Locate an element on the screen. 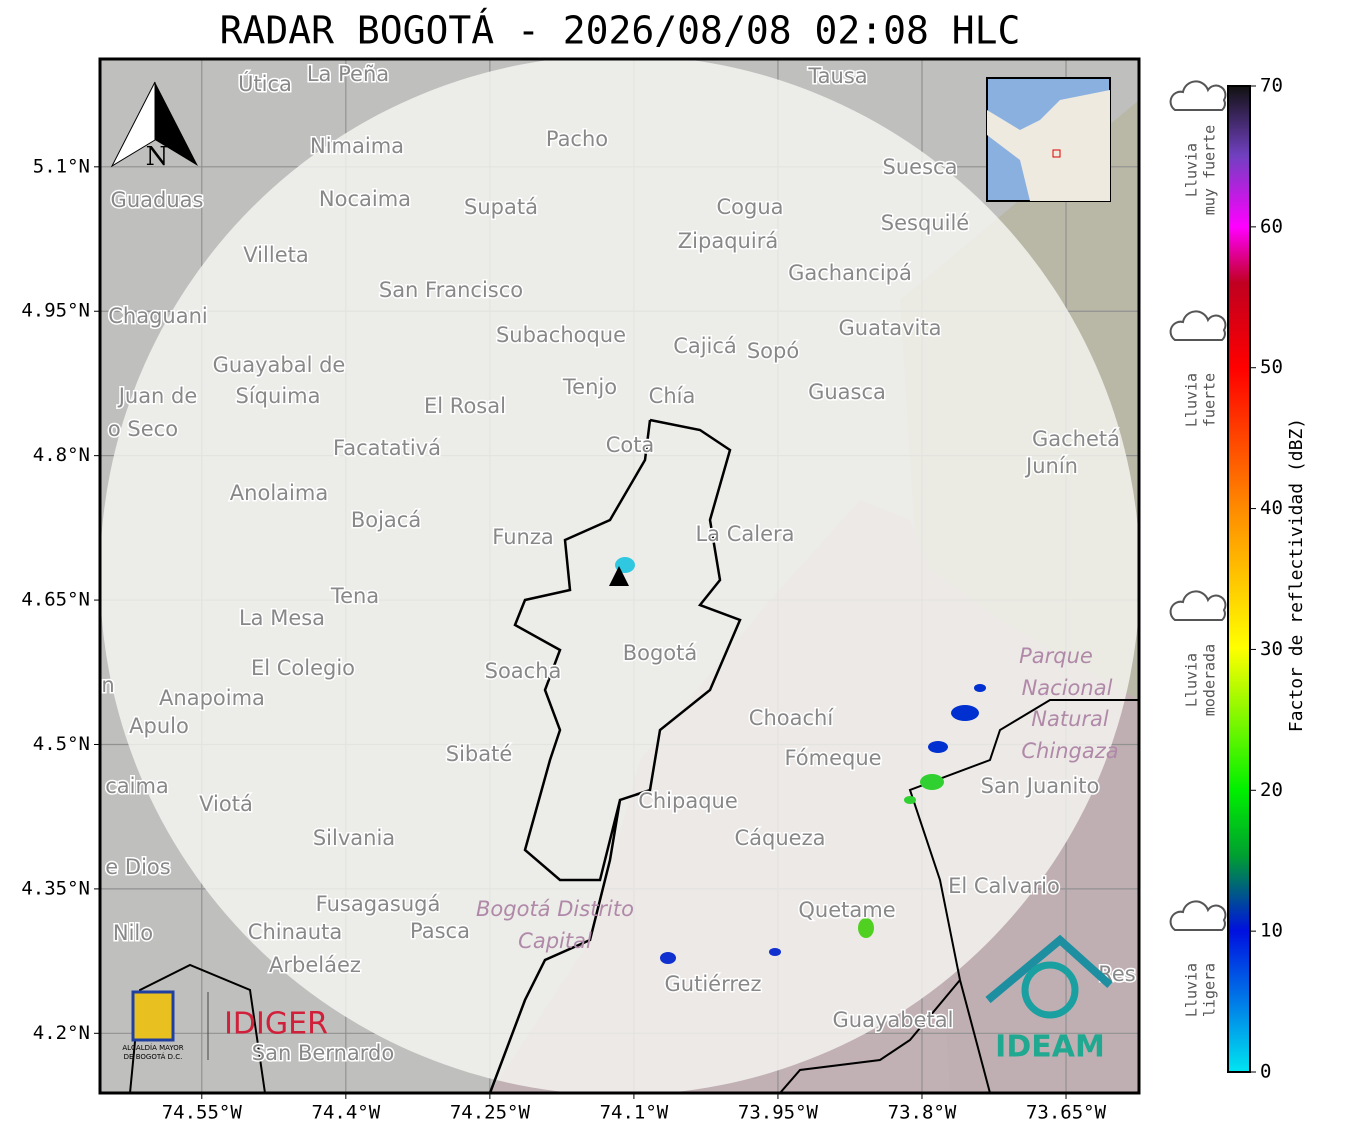  x-tick-label: 74.25°W is located at coordinates (490, 1113).